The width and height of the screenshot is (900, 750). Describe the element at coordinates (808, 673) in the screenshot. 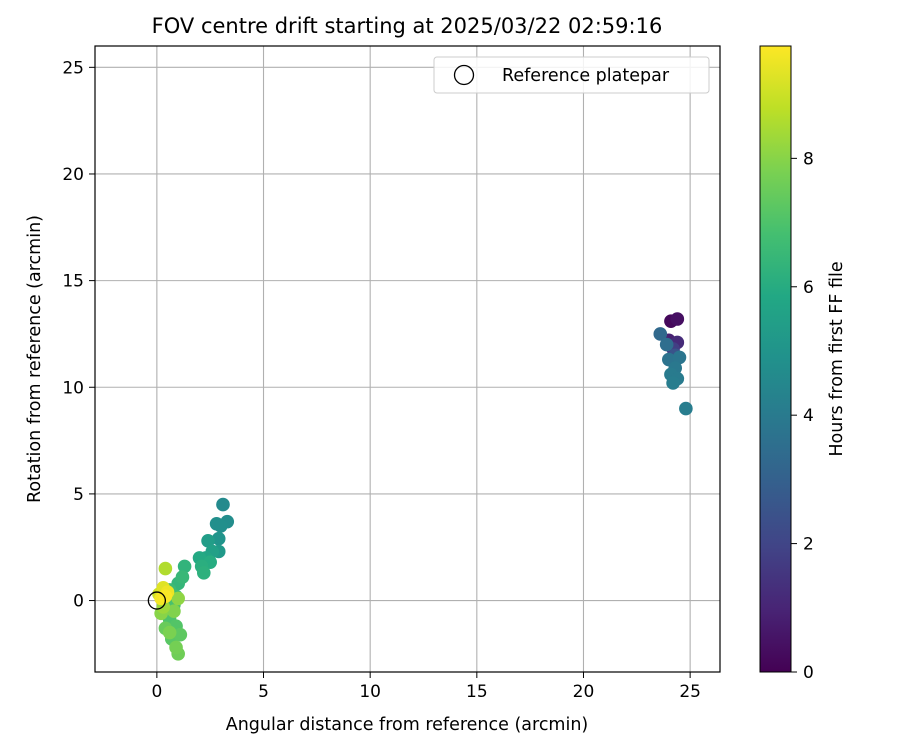

I see `colorbar-tick-label: 0` at that location.